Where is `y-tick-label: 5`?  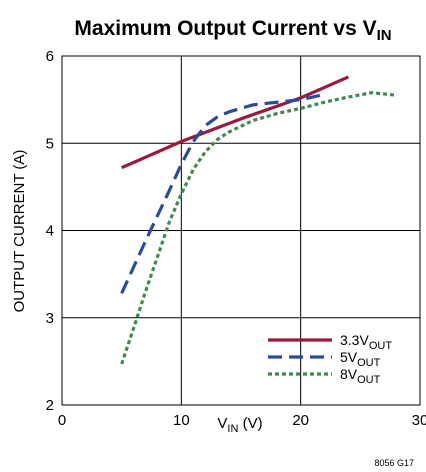
y-tick-label: 5 is located at coordinates (50, 143).